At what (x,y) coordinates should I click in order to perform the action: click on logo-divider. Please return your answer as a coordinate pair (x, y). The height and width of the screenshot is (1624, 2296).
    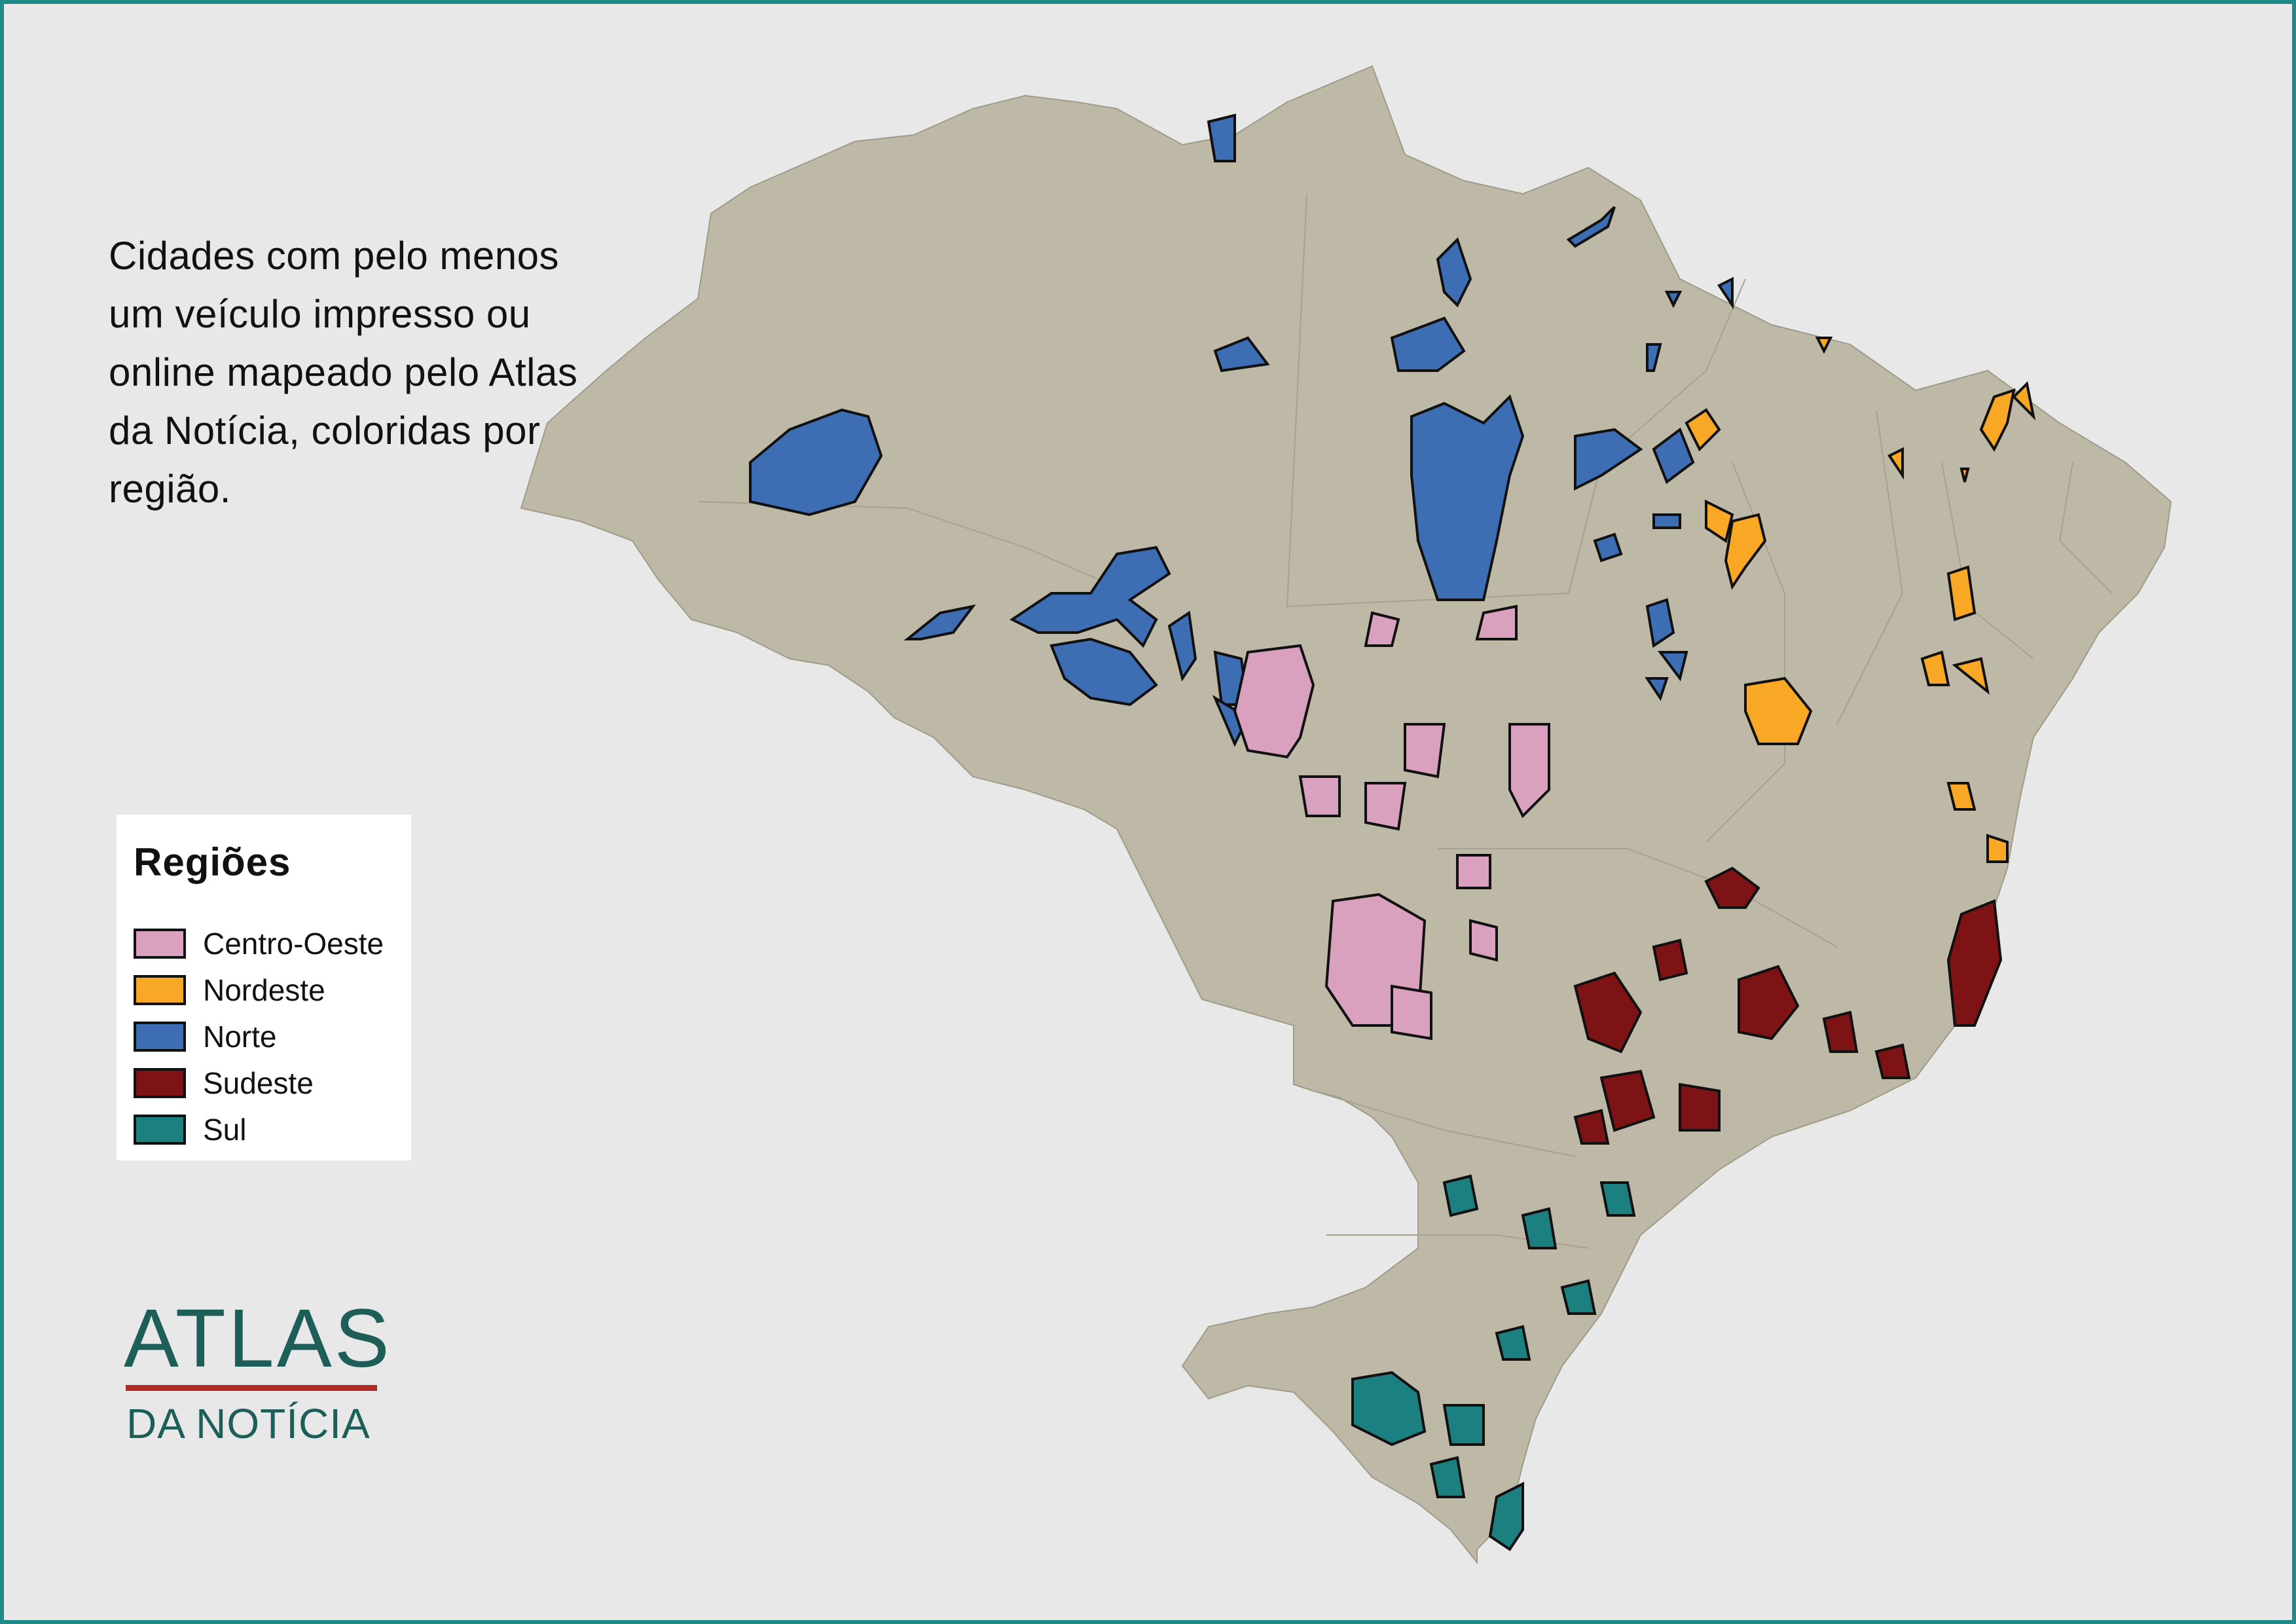
    Looking at the image, I should click on (251, 1388).